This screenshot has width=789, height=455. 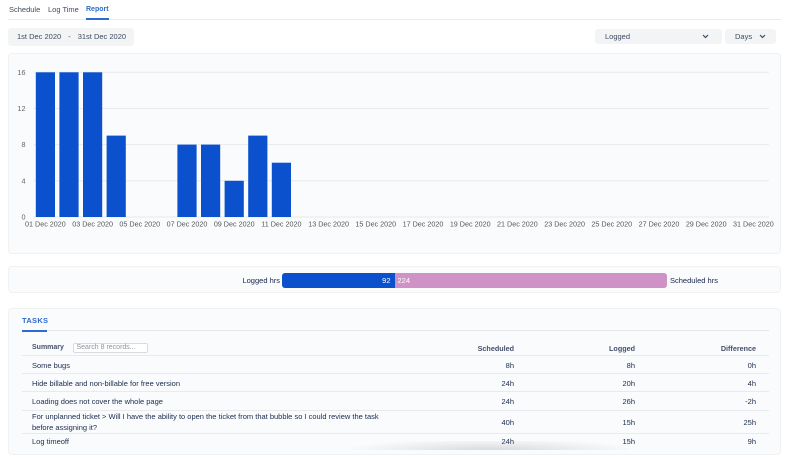 What do you see at coordinates (234, 224) in the screenshot?
I see `svg-text: 09 Dec 2020` at bounding box center [234, 224].